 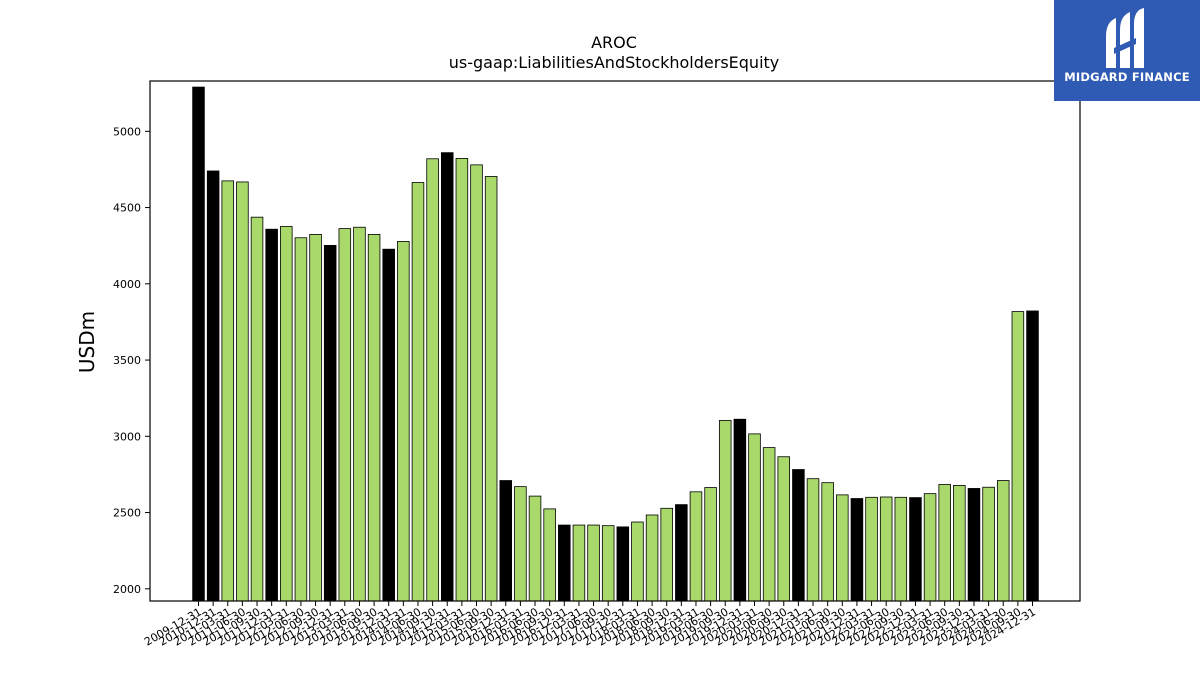 I want to click on y-tick-label: 2500, so click(x=127, y=513).